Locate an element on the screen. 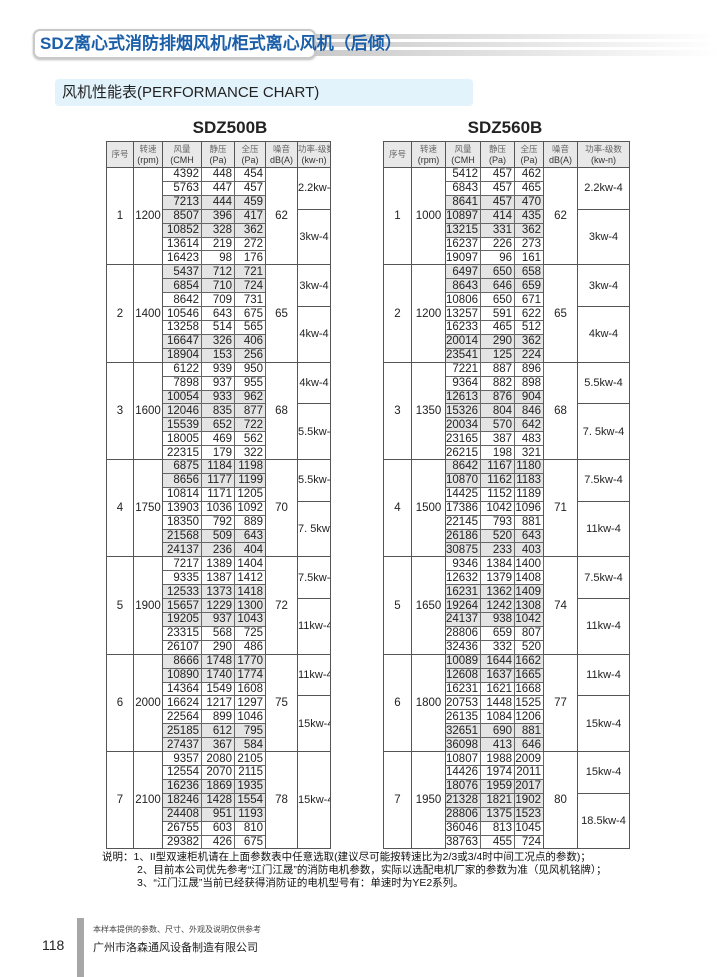 This screenshot has width=720, height=977. table-row: 5763 447 457 is located at coordinates (219, 188).